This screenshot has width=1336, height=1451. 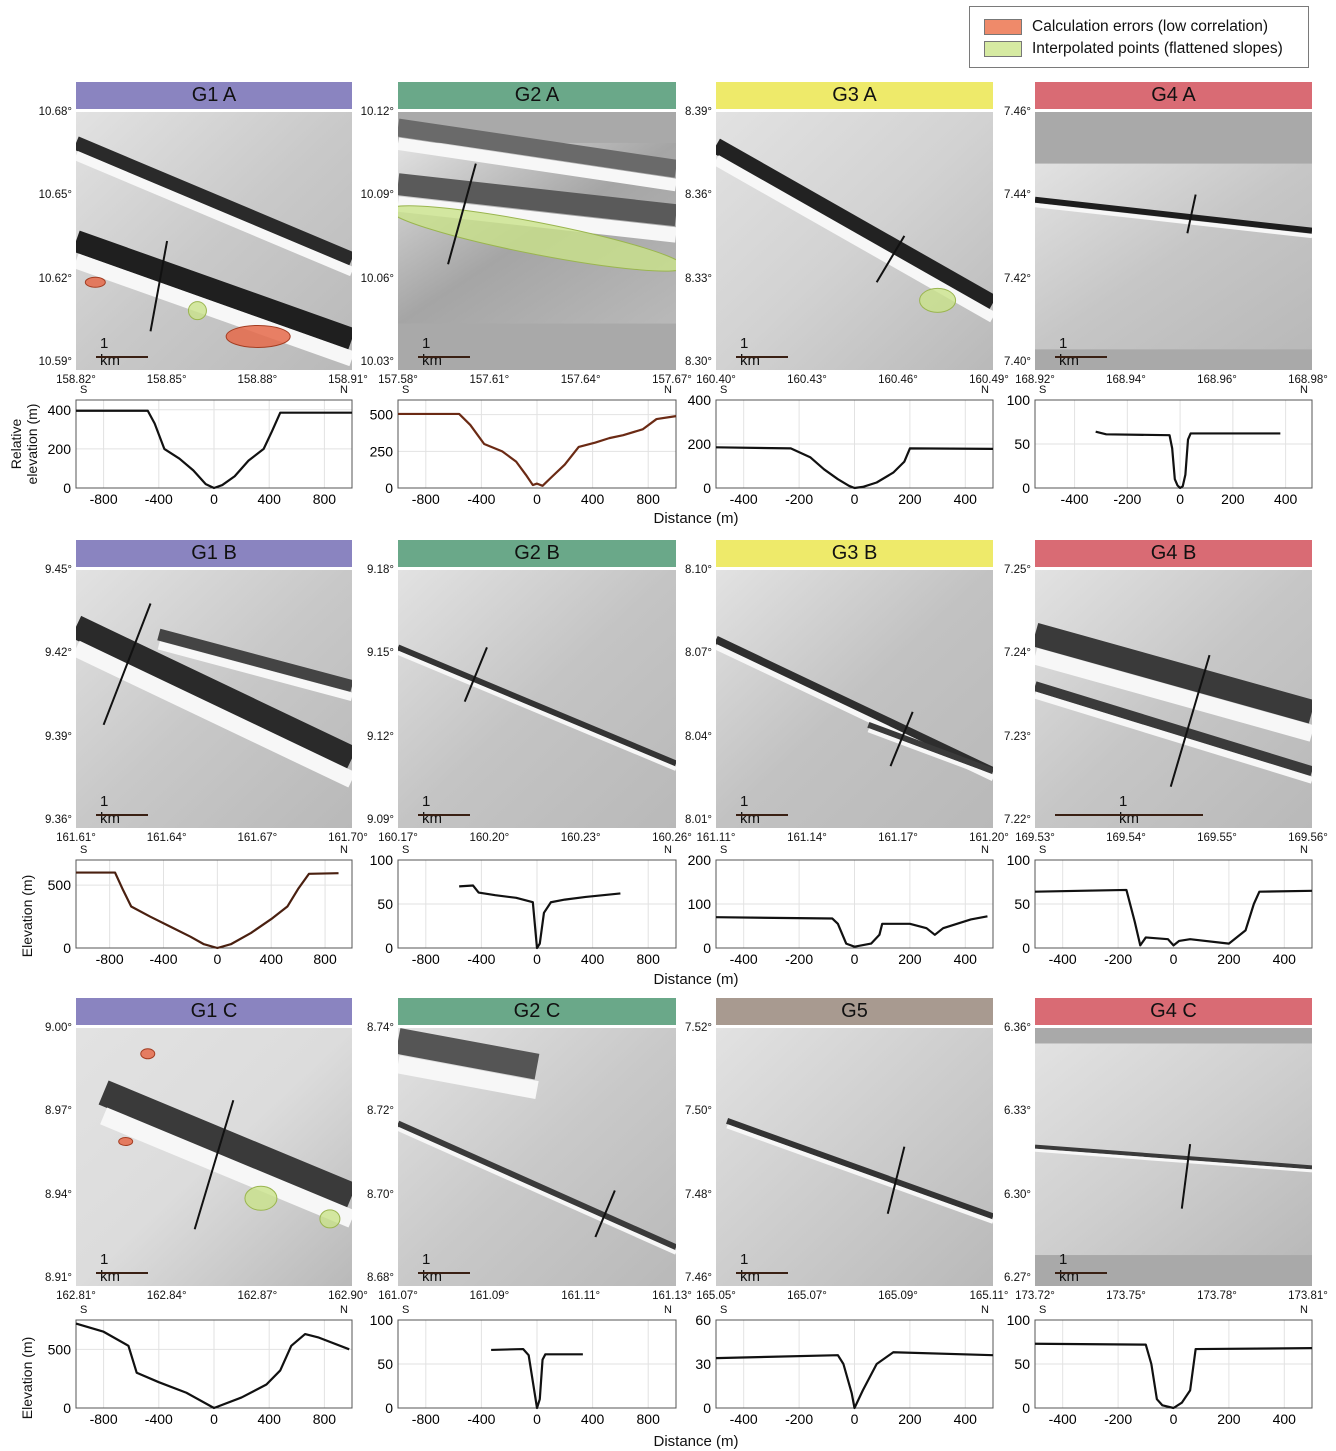 What do you see at coordinates (58, 1194) in the screenshot?
I see `latitude-tick-label: 8.94°` at bounding box center [58, 1194].